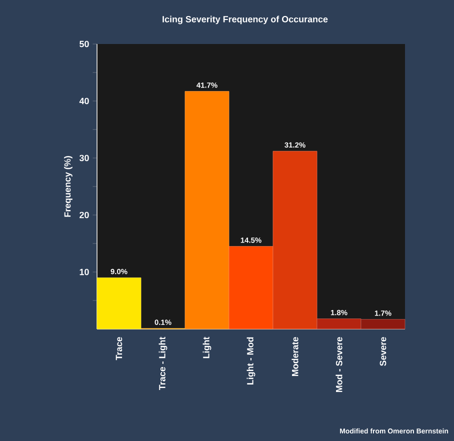  I want to click on x-tick-label: Light - Mod, so click(251, 360).